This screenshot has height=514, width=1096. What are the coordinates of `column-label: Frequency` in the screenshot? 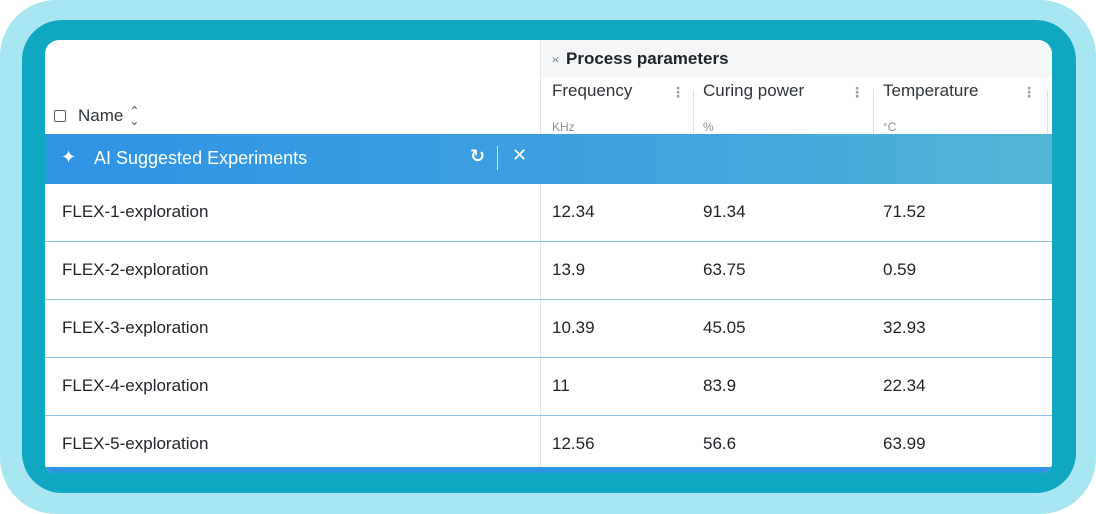 It's located at (592, 90).